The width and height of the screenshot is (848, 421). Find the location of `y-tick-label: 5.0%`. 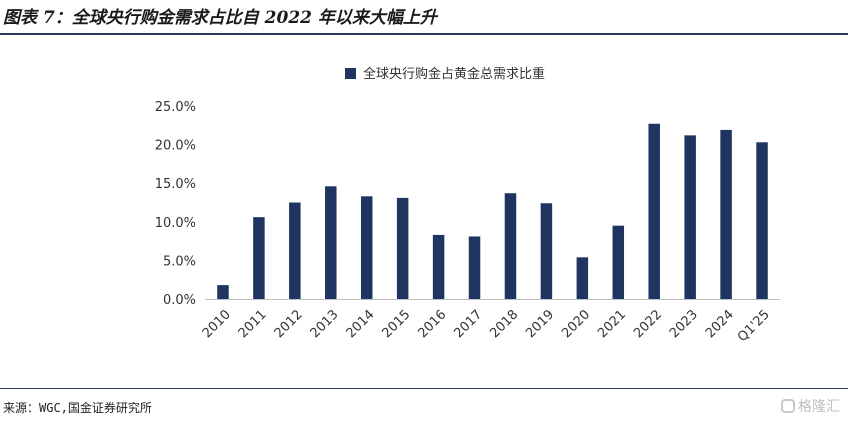

y-tick-label: 5.0% is located at coordinates (179, 261).